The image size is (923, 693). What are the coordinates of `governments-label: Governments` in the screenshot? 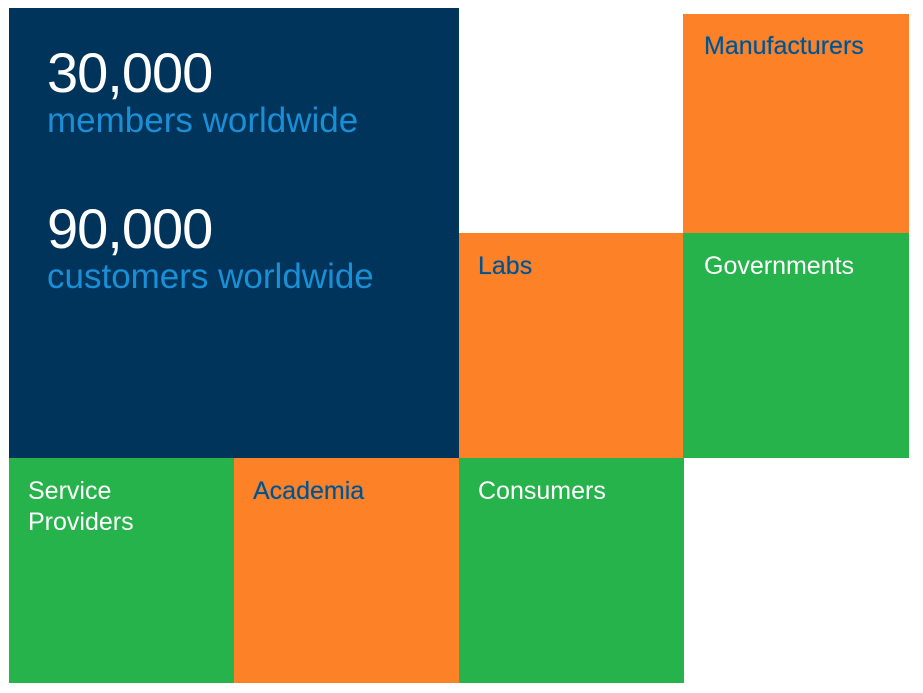 It's located at (779, 266).